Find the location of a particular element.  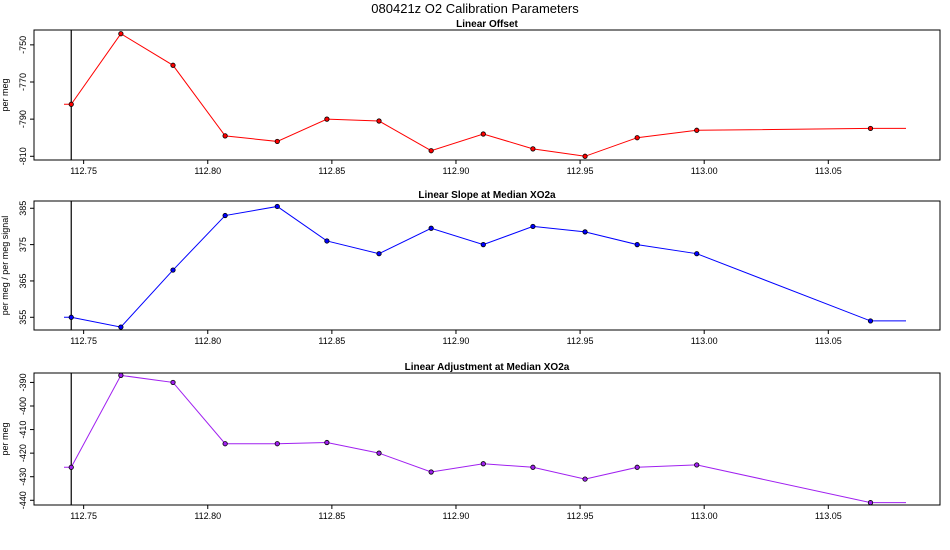

y-axis-title: per meg / per meg signal is located at coordinates (5, 266).